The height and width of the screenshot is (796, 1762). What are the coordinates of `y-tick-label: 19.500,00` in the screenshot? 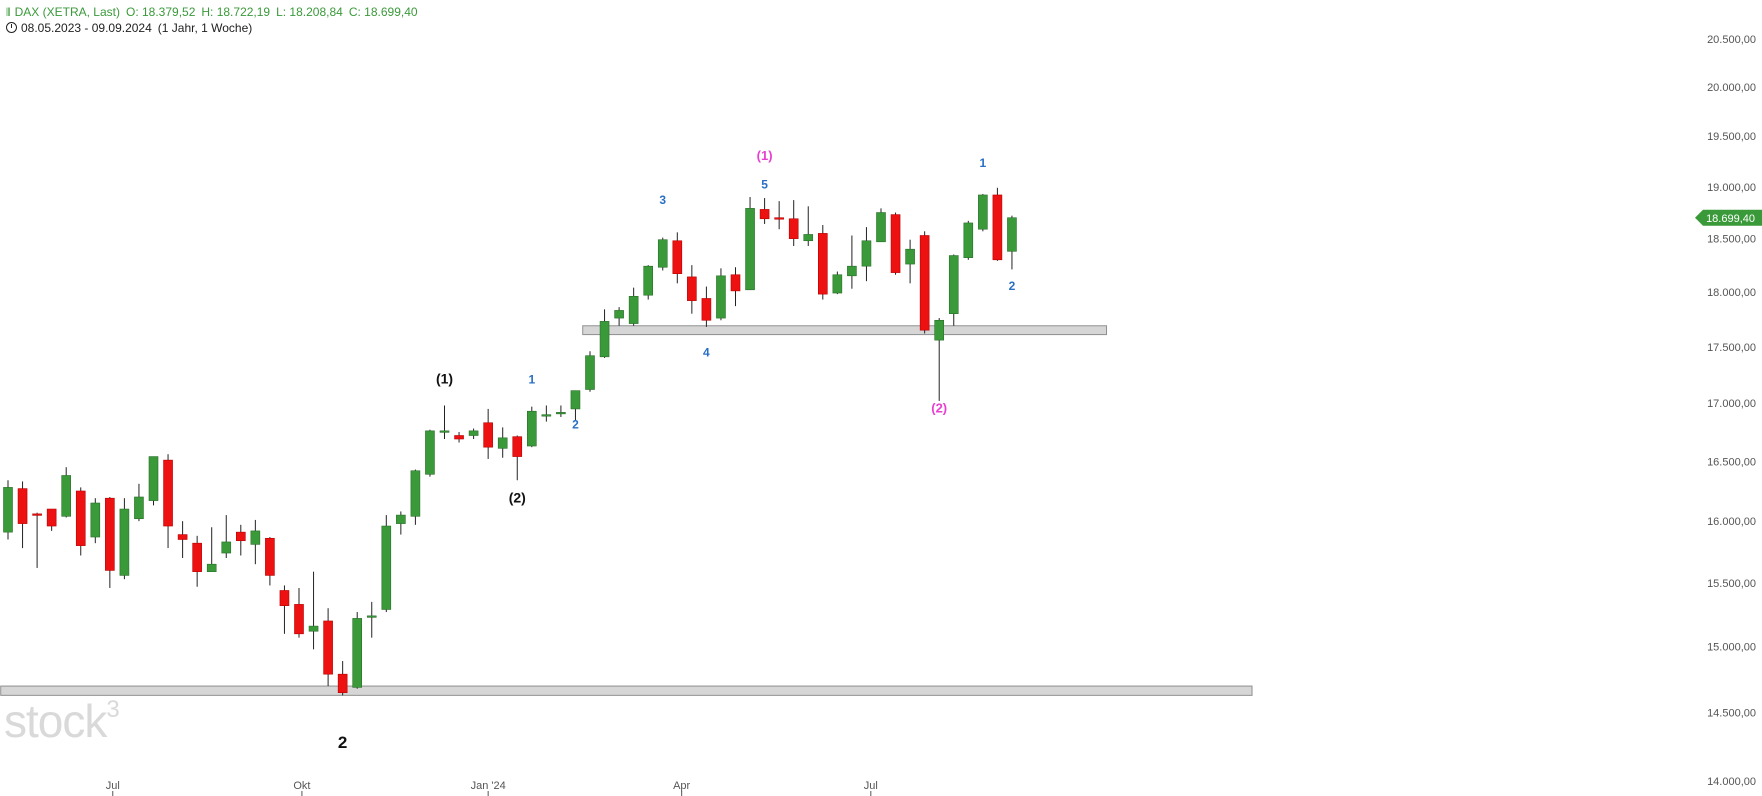 It's located at (1731, 137).